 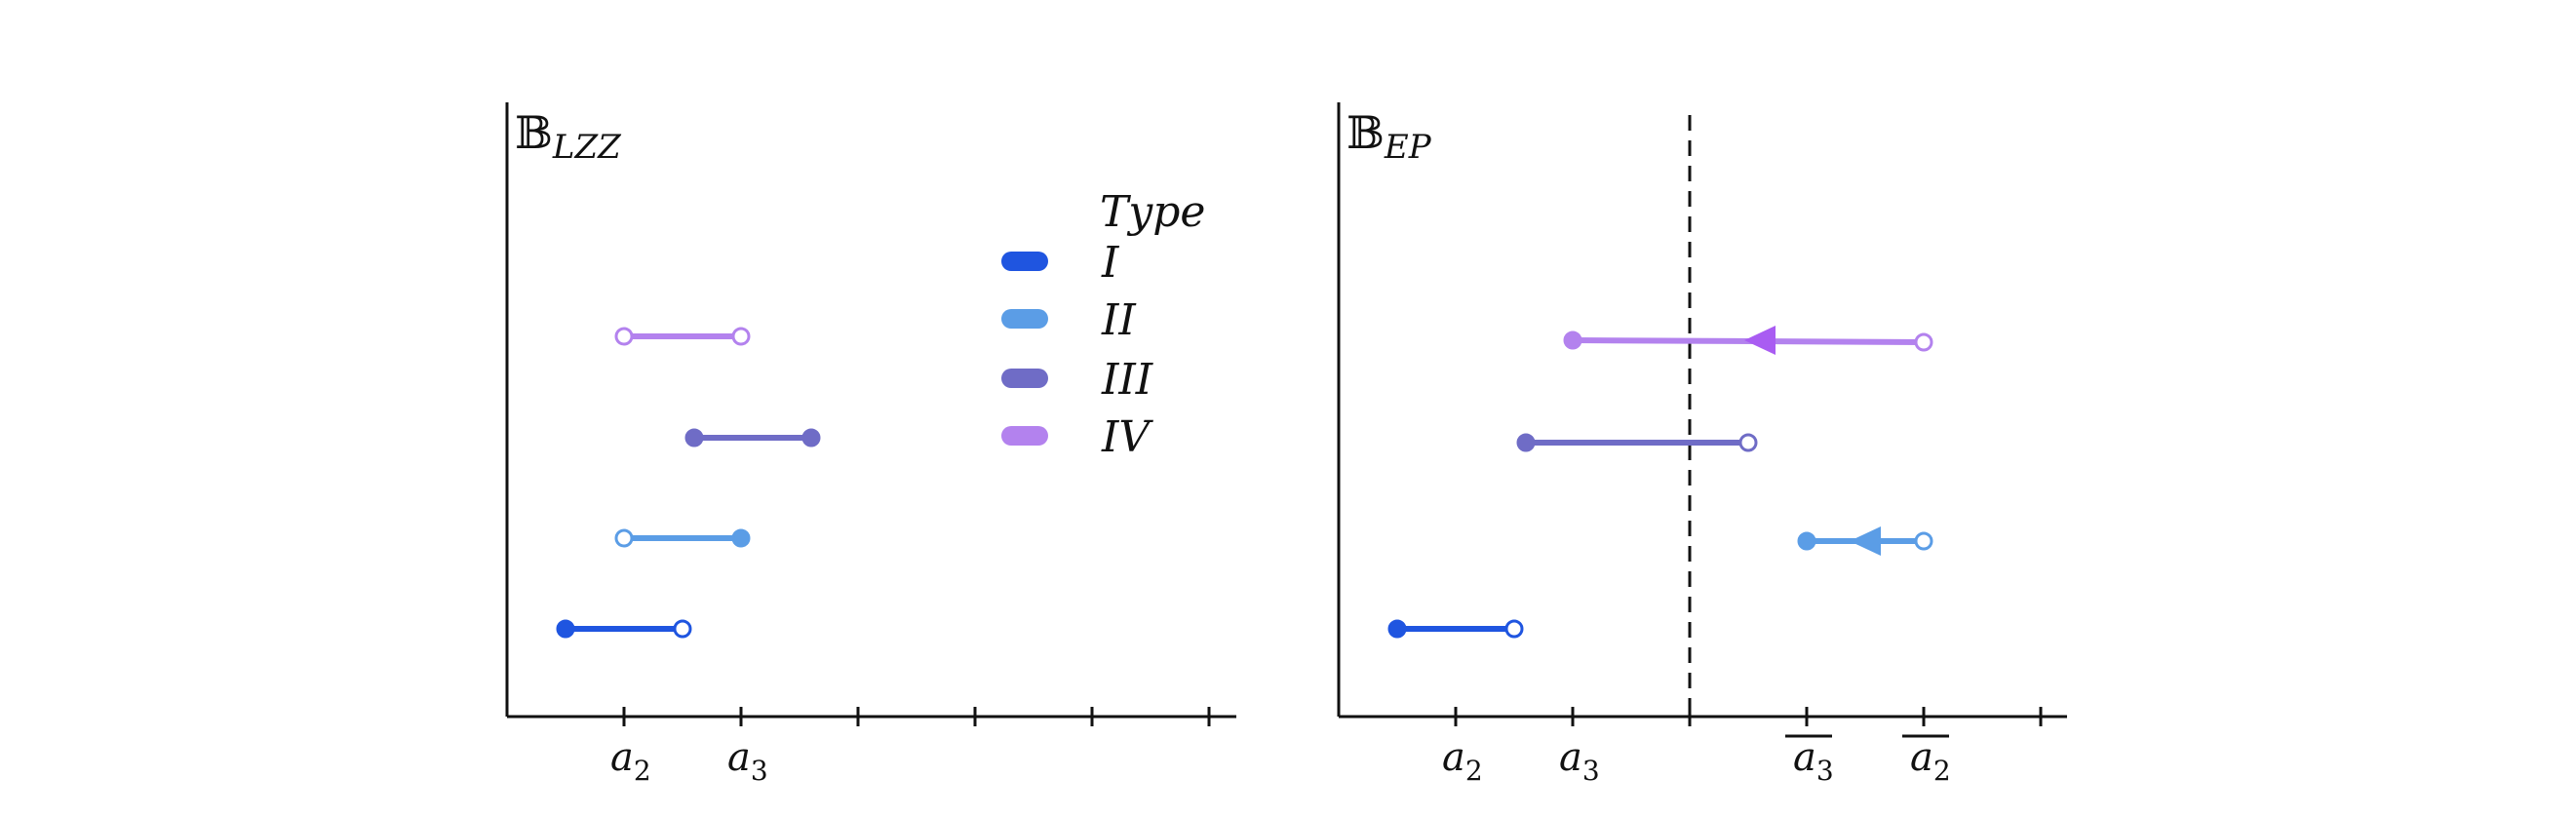 I want to click on legend-label: III, so click(x=1127, y=380).